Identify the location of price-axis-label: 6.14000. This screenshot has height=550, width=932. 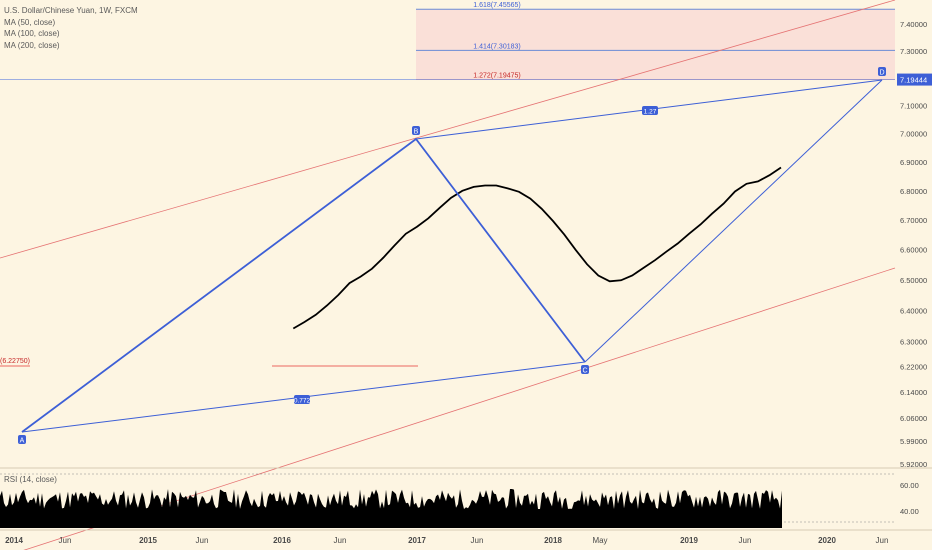
(913, 392).